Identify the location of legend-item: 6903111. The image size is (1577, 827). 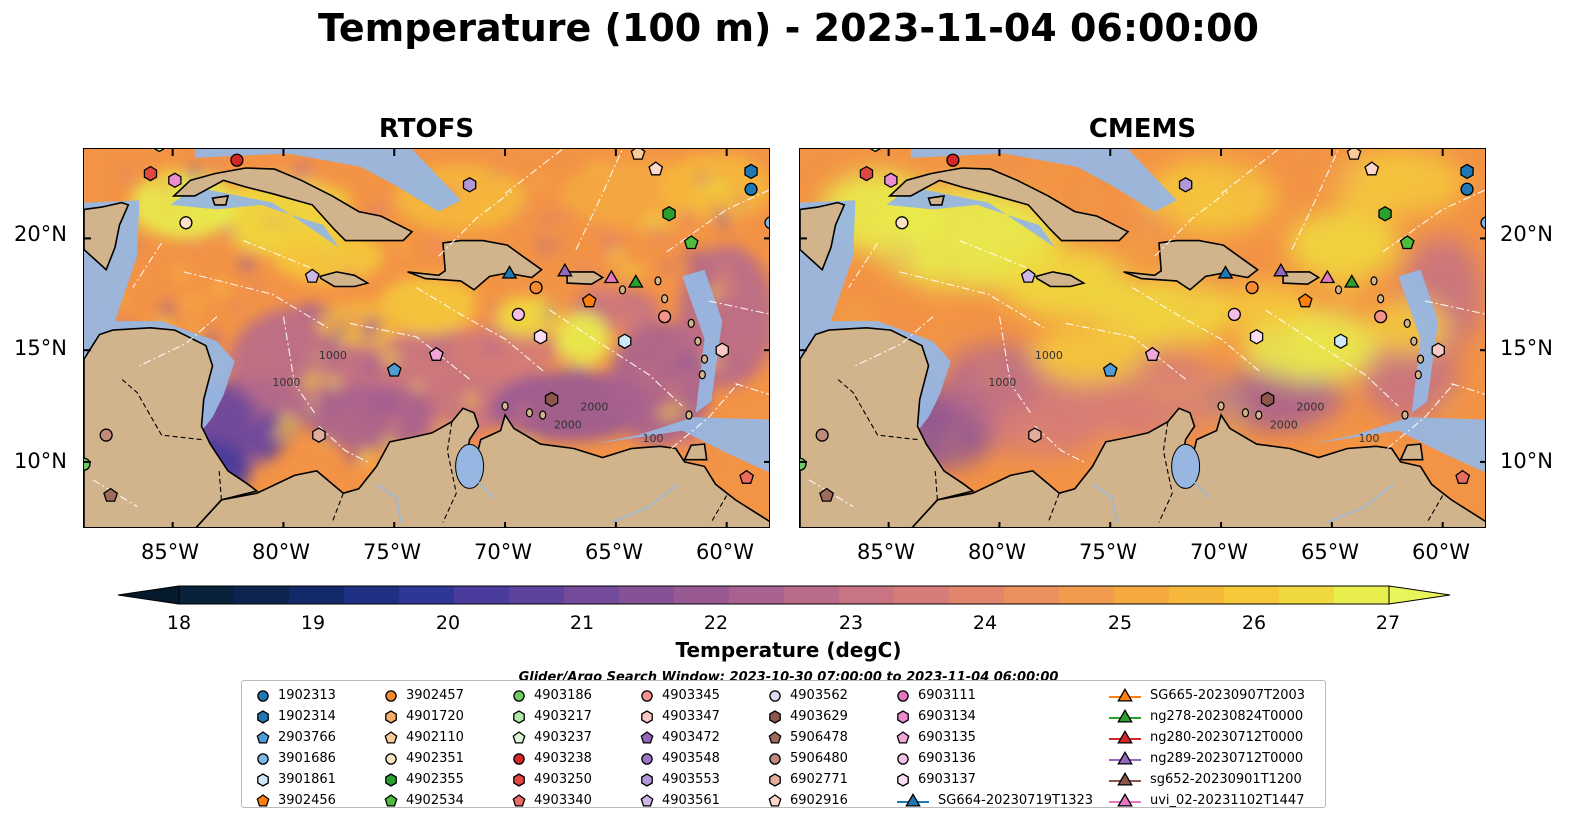
(994, 695).